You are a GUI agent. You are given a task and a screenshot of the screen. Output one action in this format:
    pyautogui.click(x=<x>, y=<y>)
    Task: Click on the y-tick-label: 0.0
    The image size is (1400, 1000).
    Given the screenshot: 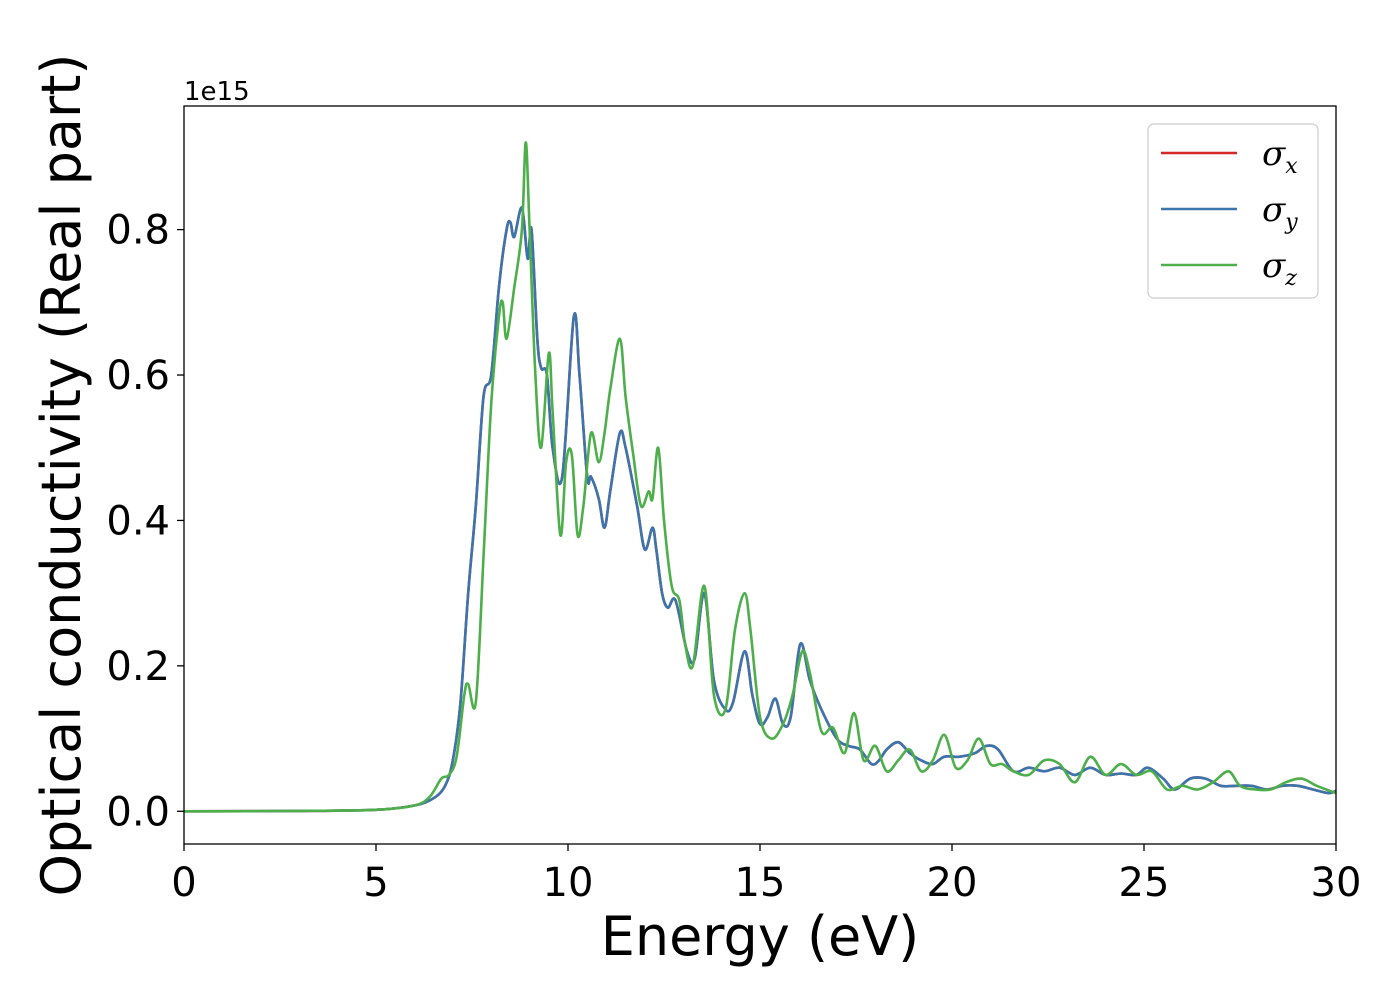 What is the action you would take?
    pyautogui.click(x=138, y=812)
    